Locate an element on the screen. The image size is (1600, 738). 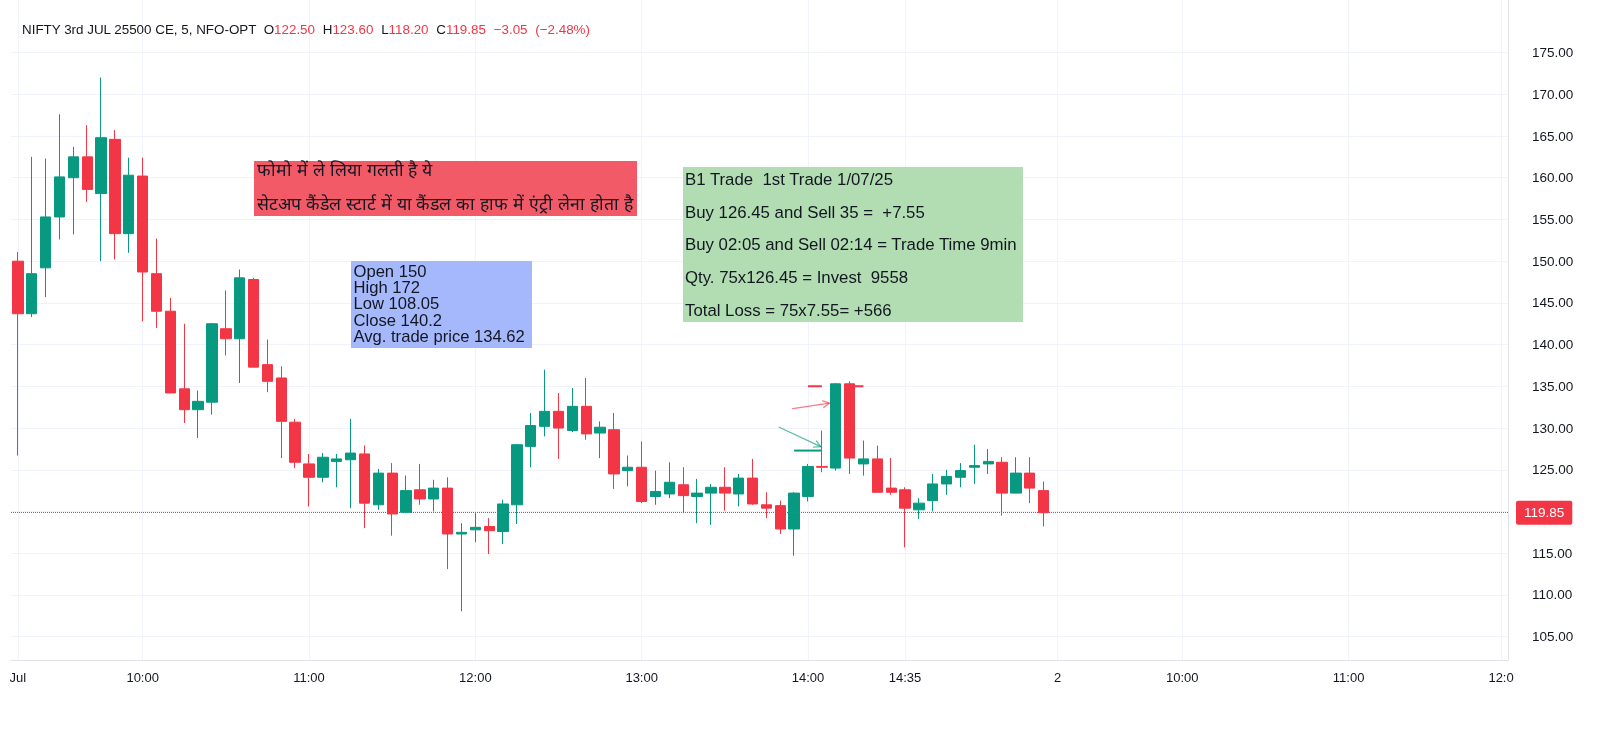
y-tick-label: 110.00 is located at coordinates (1552, 595).